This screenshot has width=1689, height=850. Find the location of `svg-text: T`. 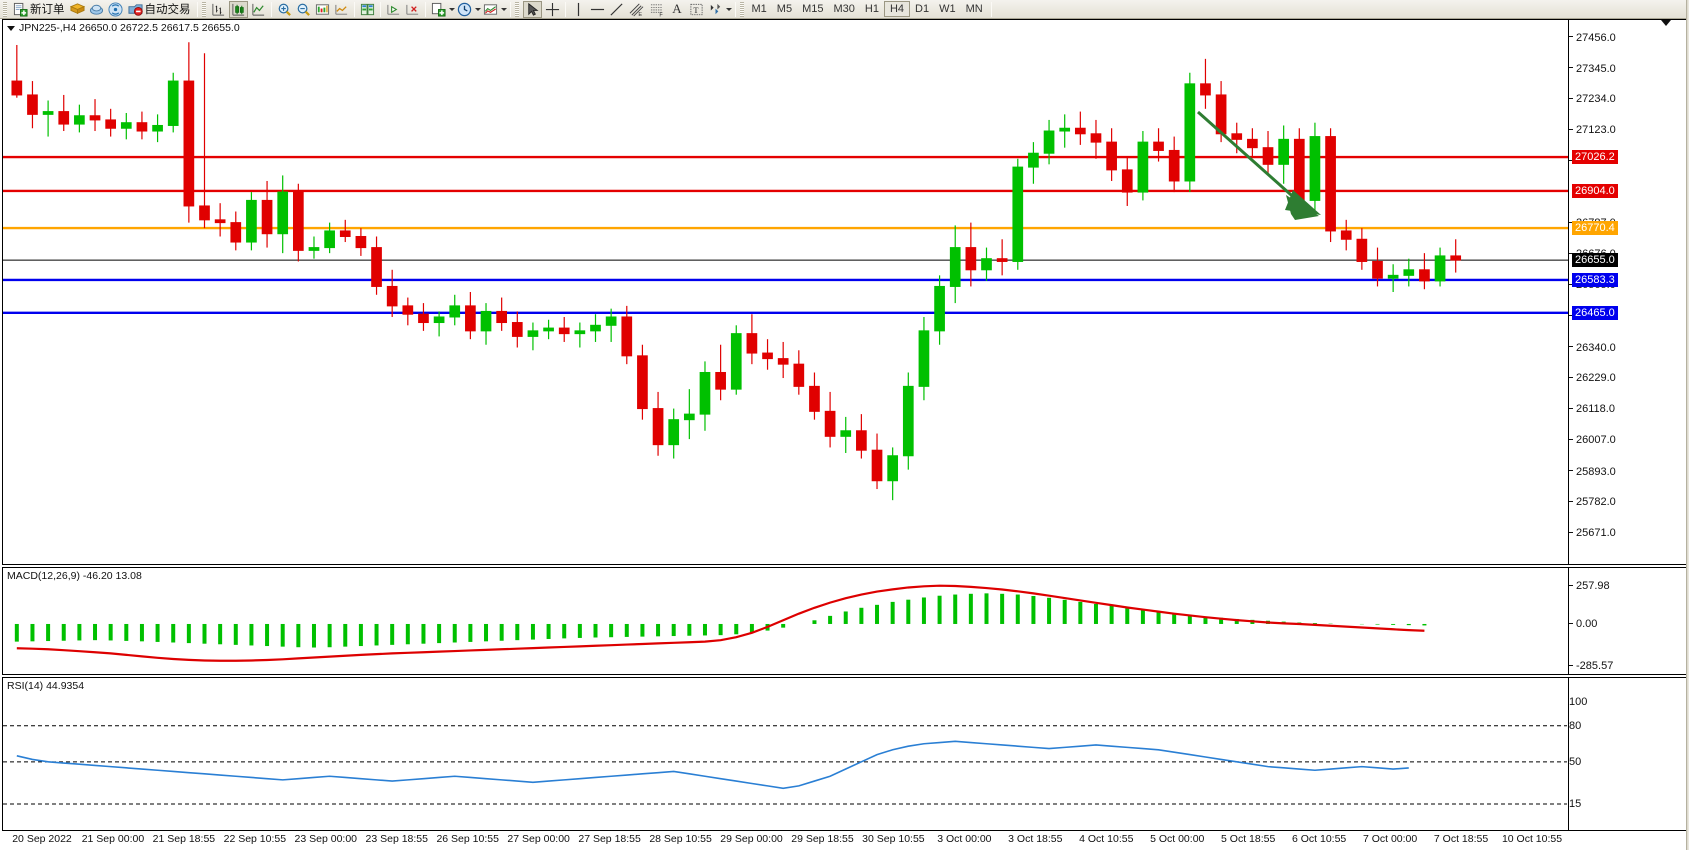

svg-text: T is located at coordinates (695, 9).